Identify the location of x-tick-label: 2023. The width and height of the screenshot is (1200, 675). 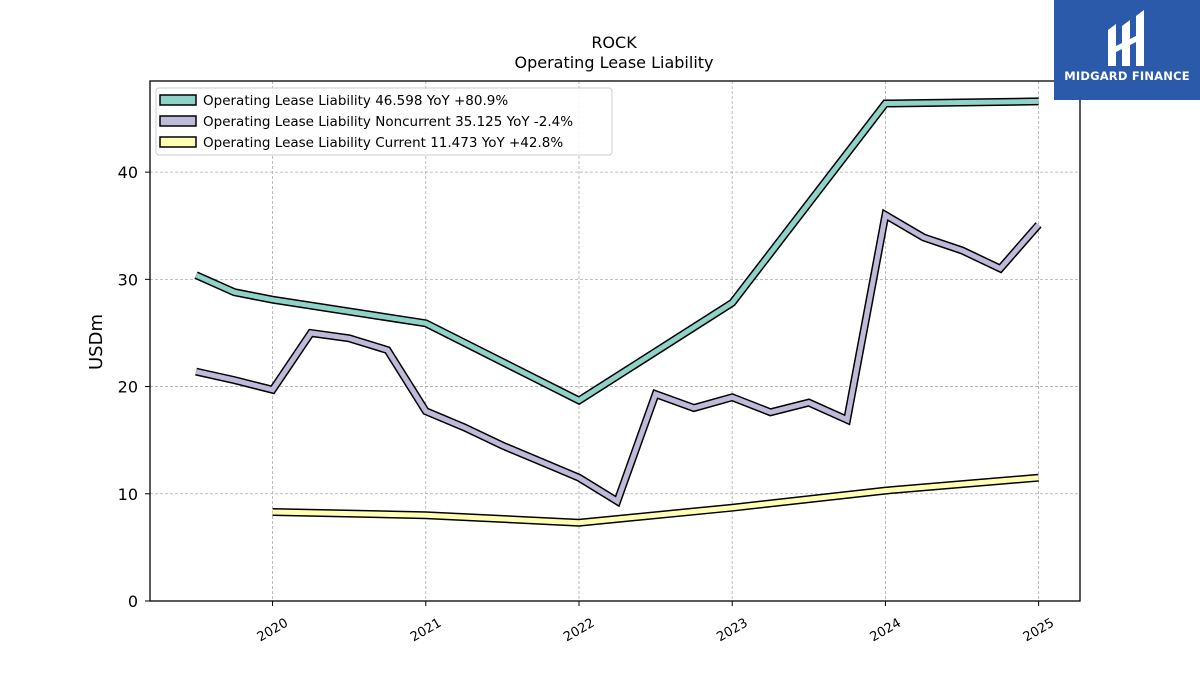
(732, 631).